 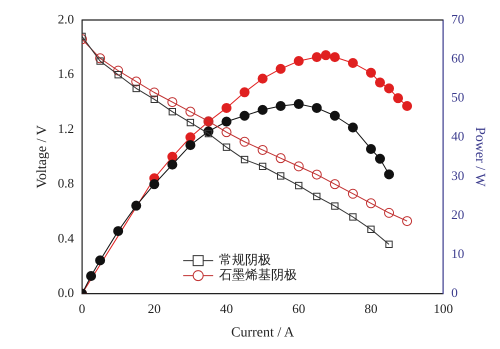 What do you see at coordinates (66, 183) in the screenshot?
I see `y-tick-label: 0.8` at bounding box center [66, 183].